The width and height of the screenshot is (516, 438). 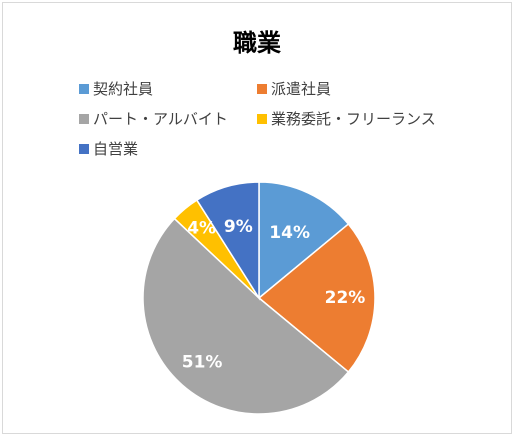 What do you see at coordinates (289, 233) in the screenshot?
I see `pie-label-0: 14%` at bounding box center [289, 233].